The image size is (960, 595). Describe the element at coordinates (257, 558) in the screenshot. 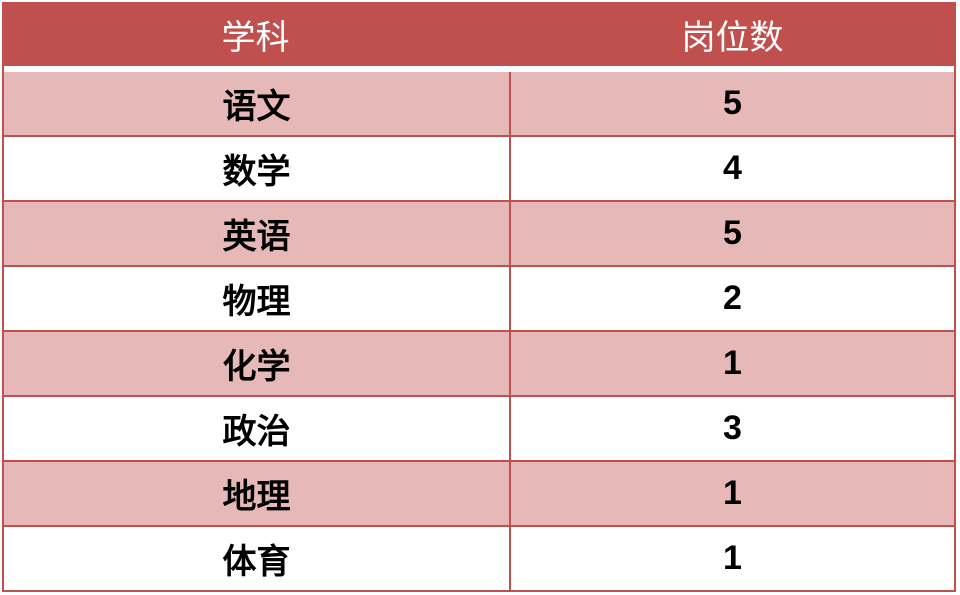

I see `subject-cell: 体育` at that location.